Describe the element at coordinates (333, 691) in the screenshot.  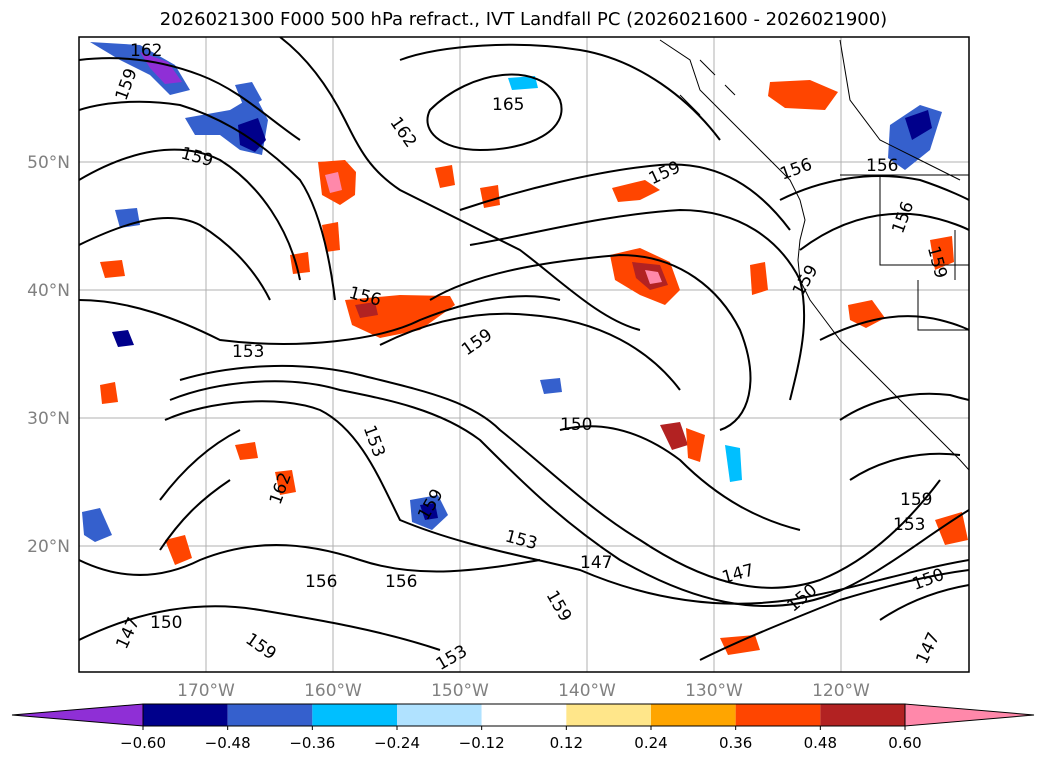
I see `lon-label-160w: 160°W` at that location.